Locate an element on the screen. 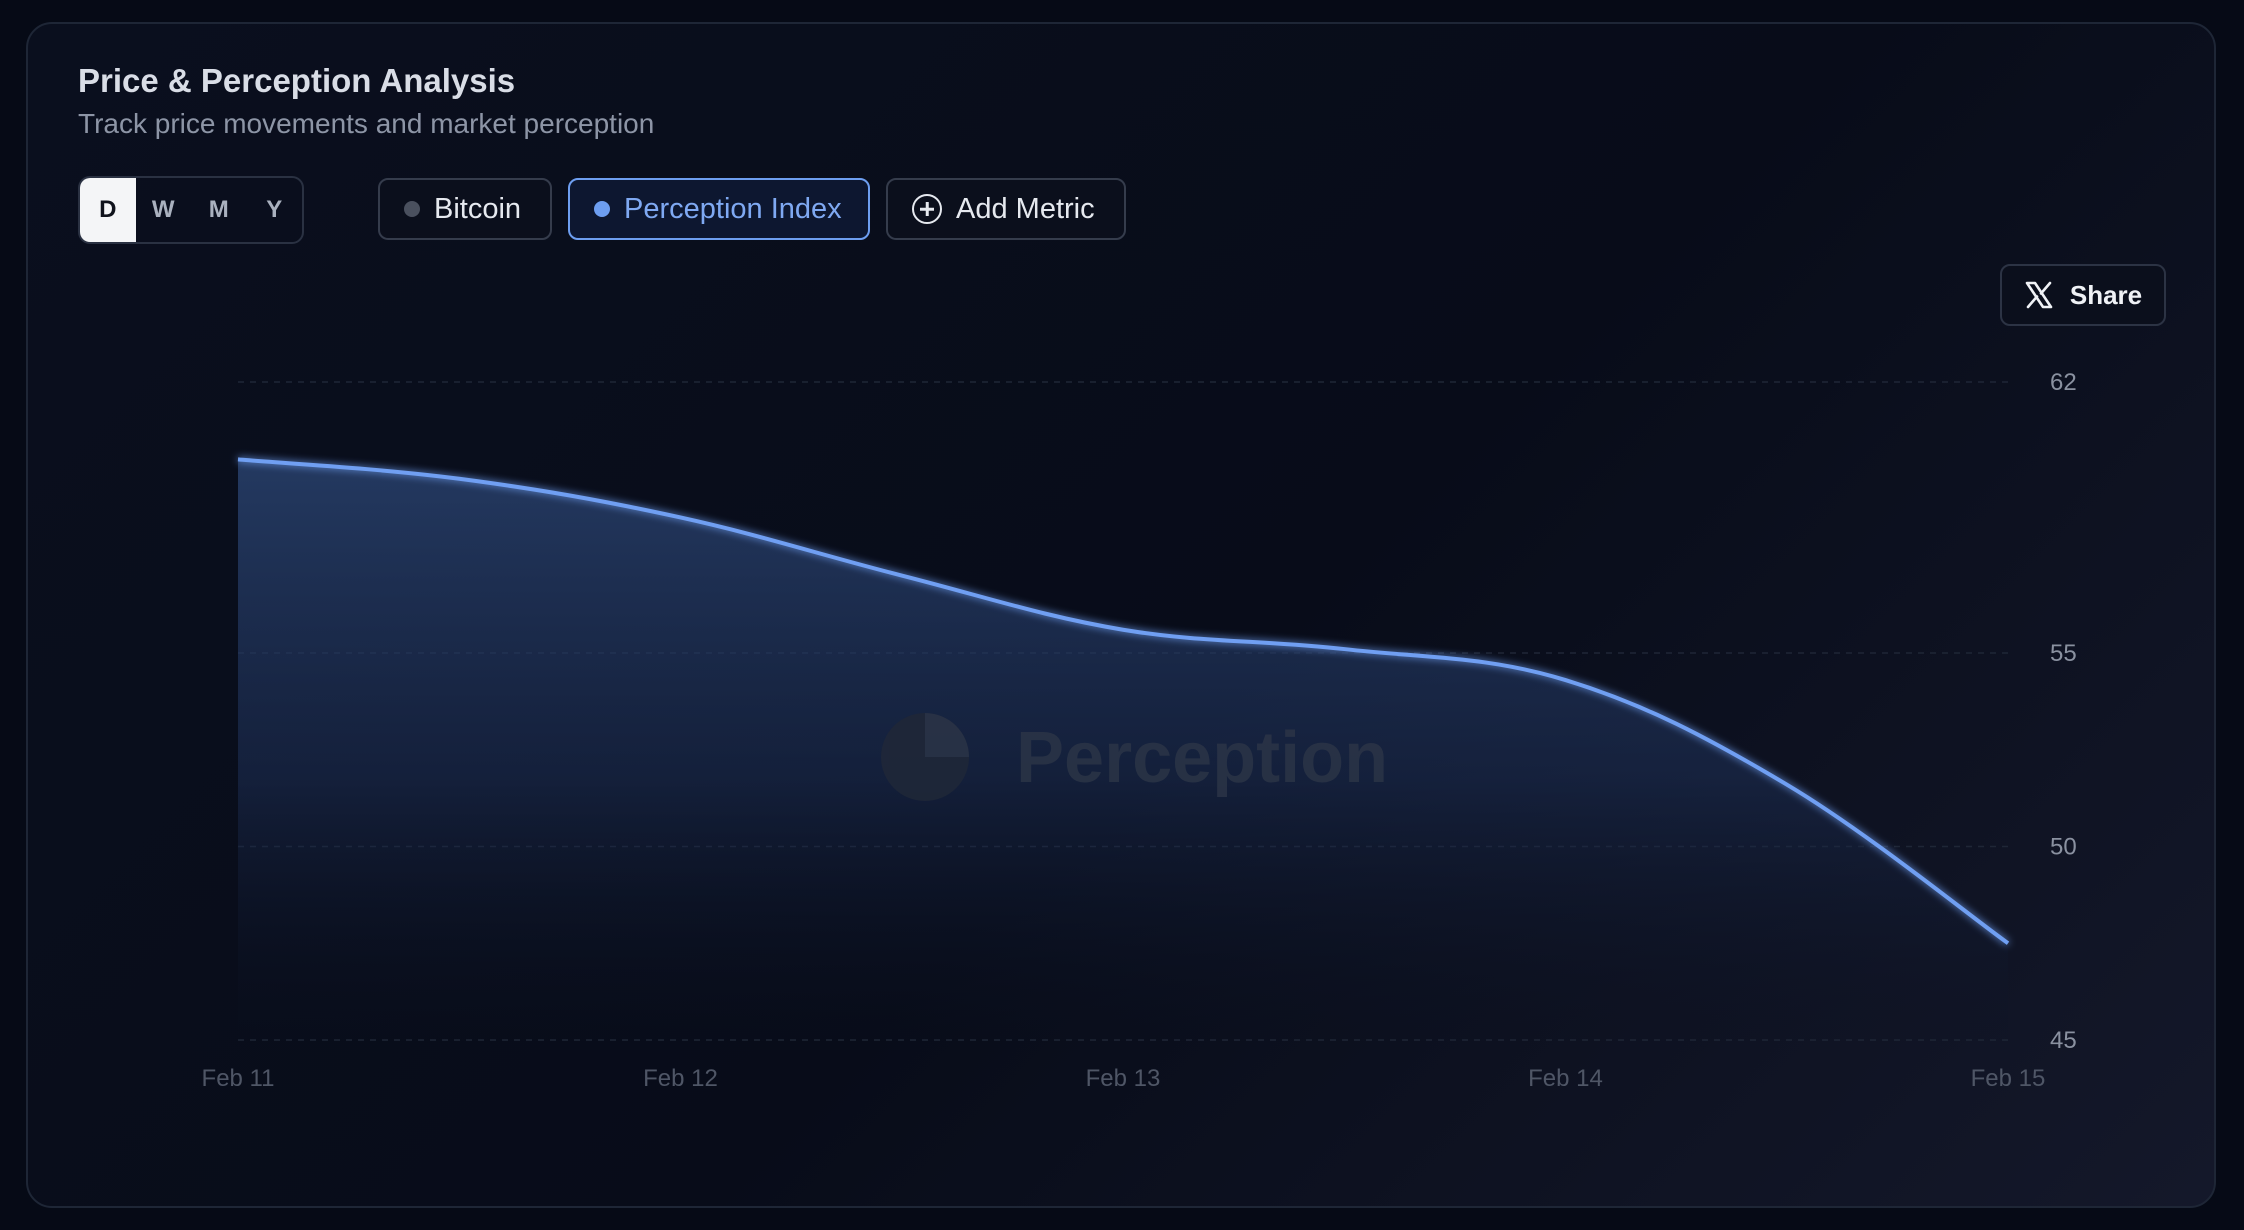  timeframe-month-button: M is located at coordinates (218, 209).